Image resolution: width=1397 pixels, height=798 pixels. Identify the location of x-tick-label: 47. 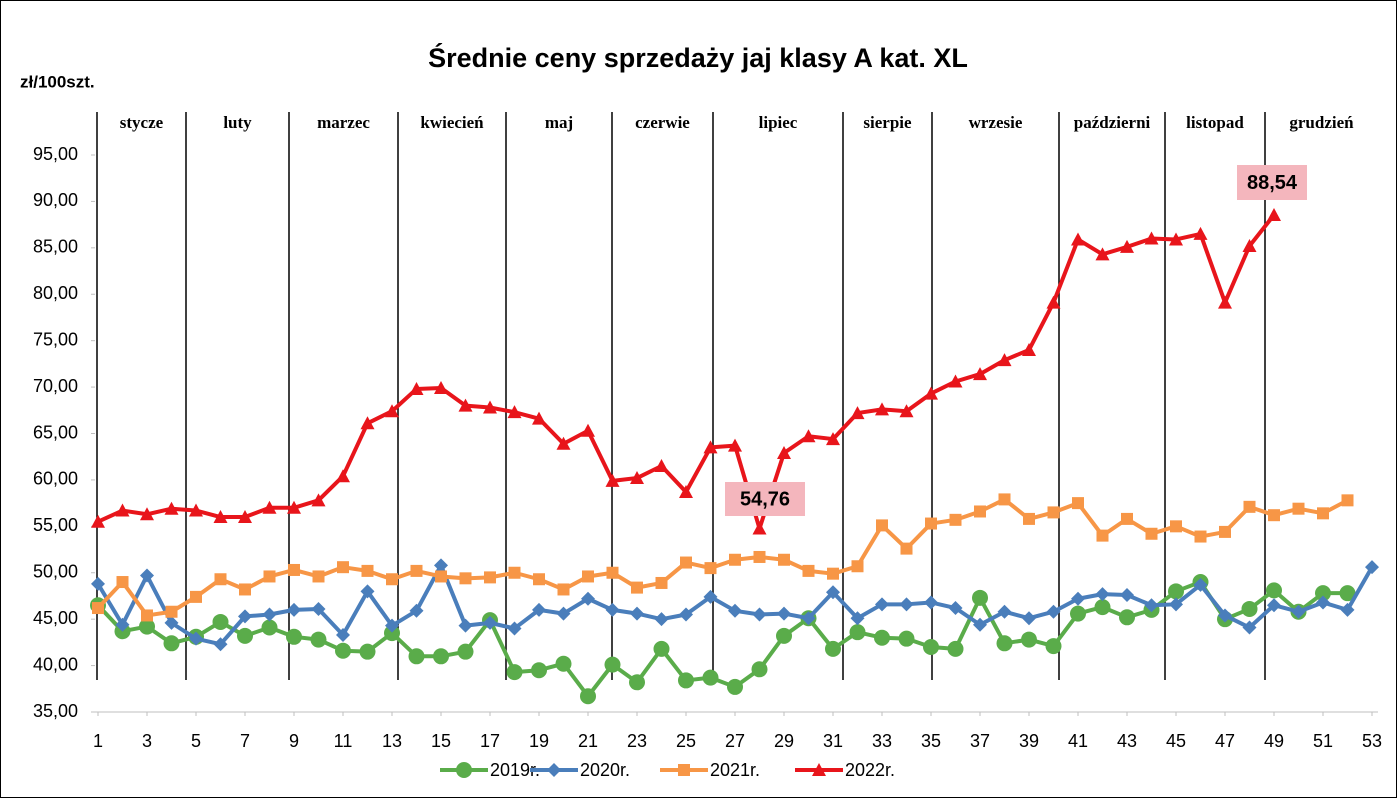
(1225, 741).